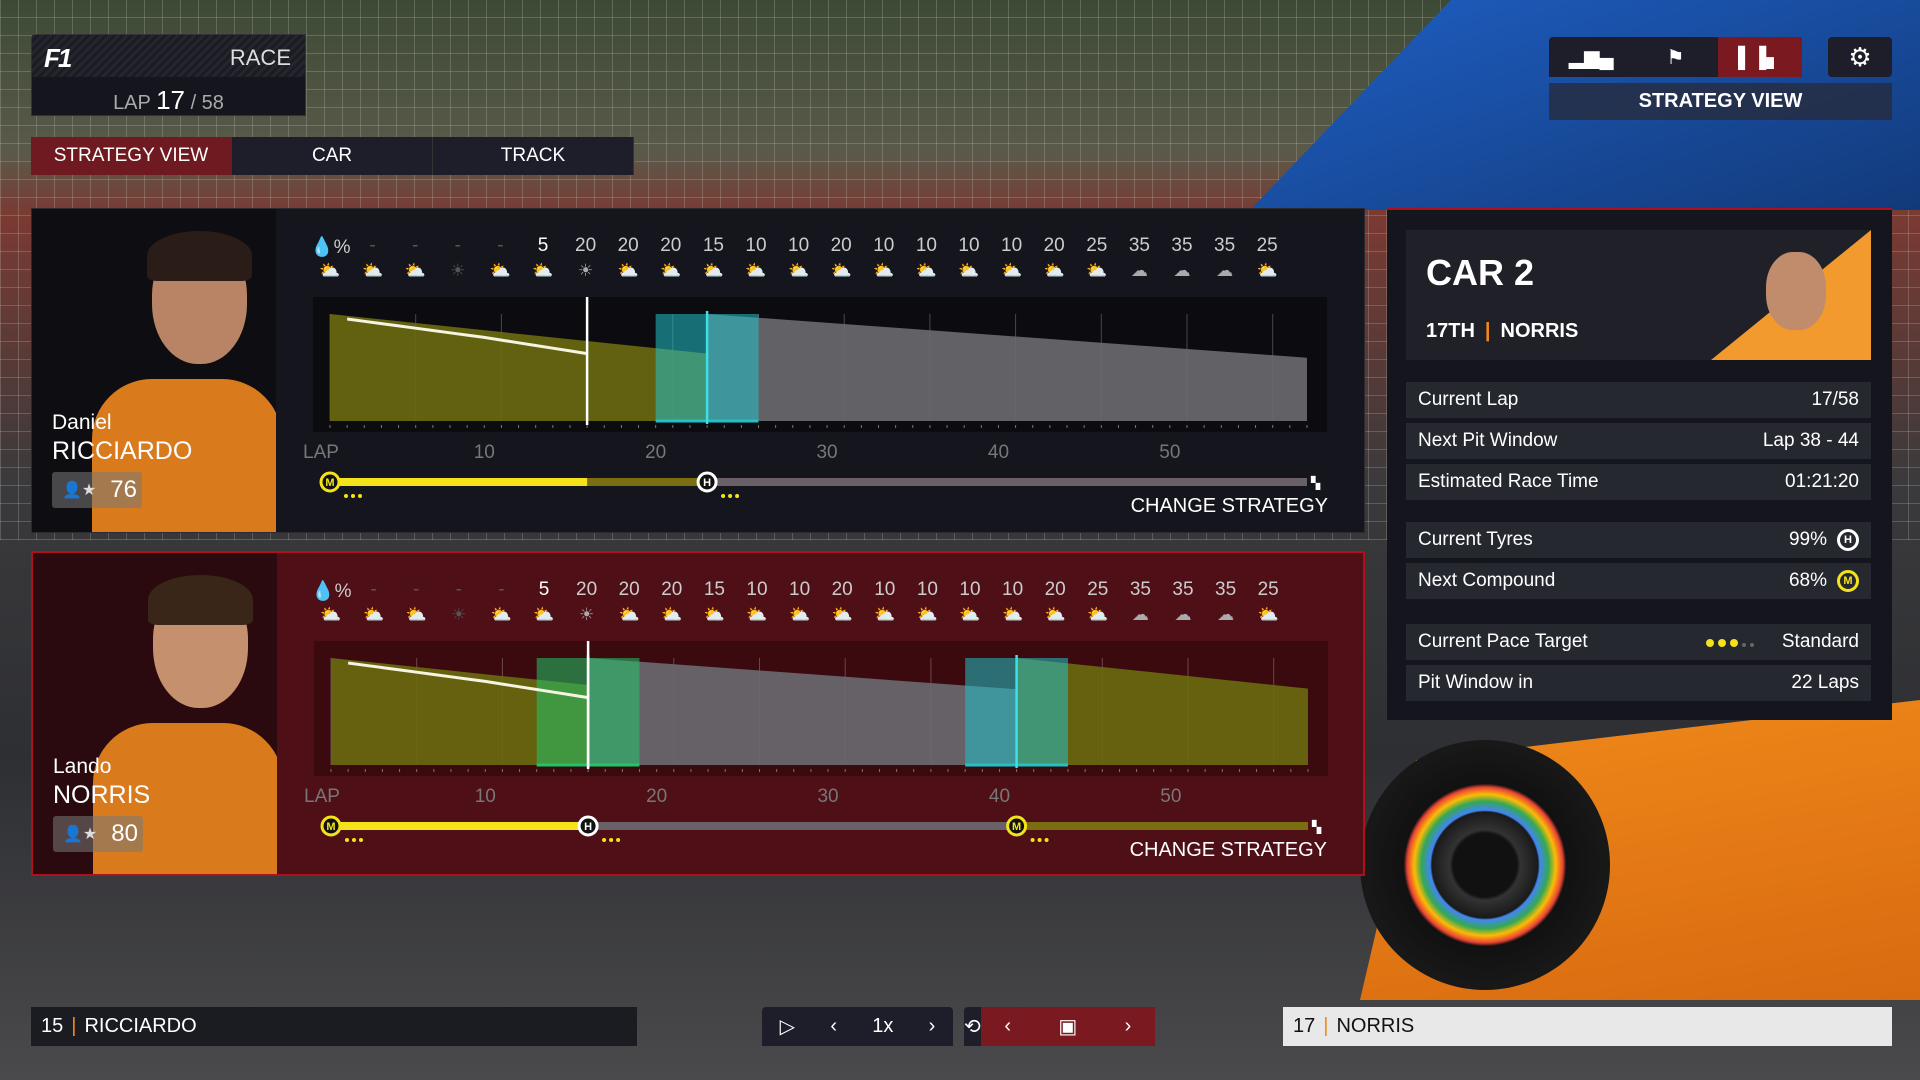 The height and width of the screenshot is (1080, 1920). I want to click on total-laps: / 58, so click(207, 103).